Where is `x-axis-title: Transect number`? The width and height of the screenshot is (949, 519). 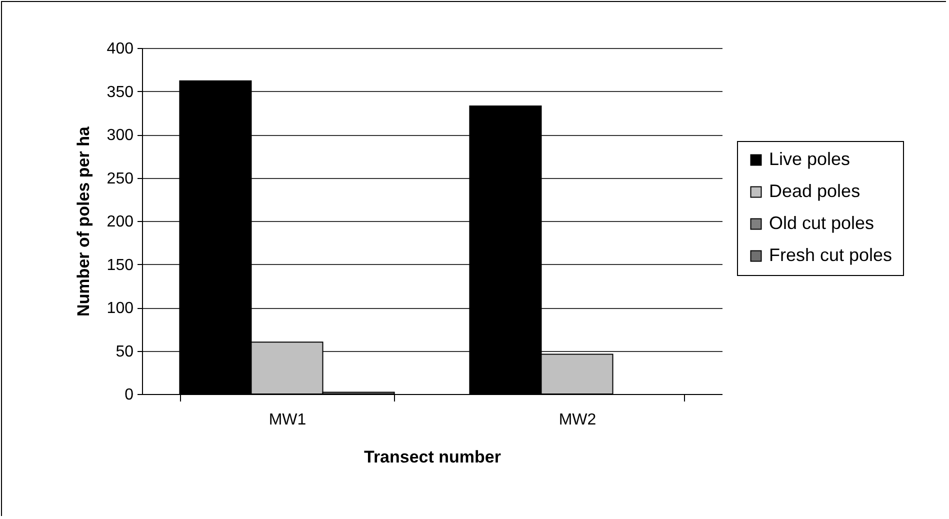 x-axis-title: Transect number is located at coordinates (433, 457).